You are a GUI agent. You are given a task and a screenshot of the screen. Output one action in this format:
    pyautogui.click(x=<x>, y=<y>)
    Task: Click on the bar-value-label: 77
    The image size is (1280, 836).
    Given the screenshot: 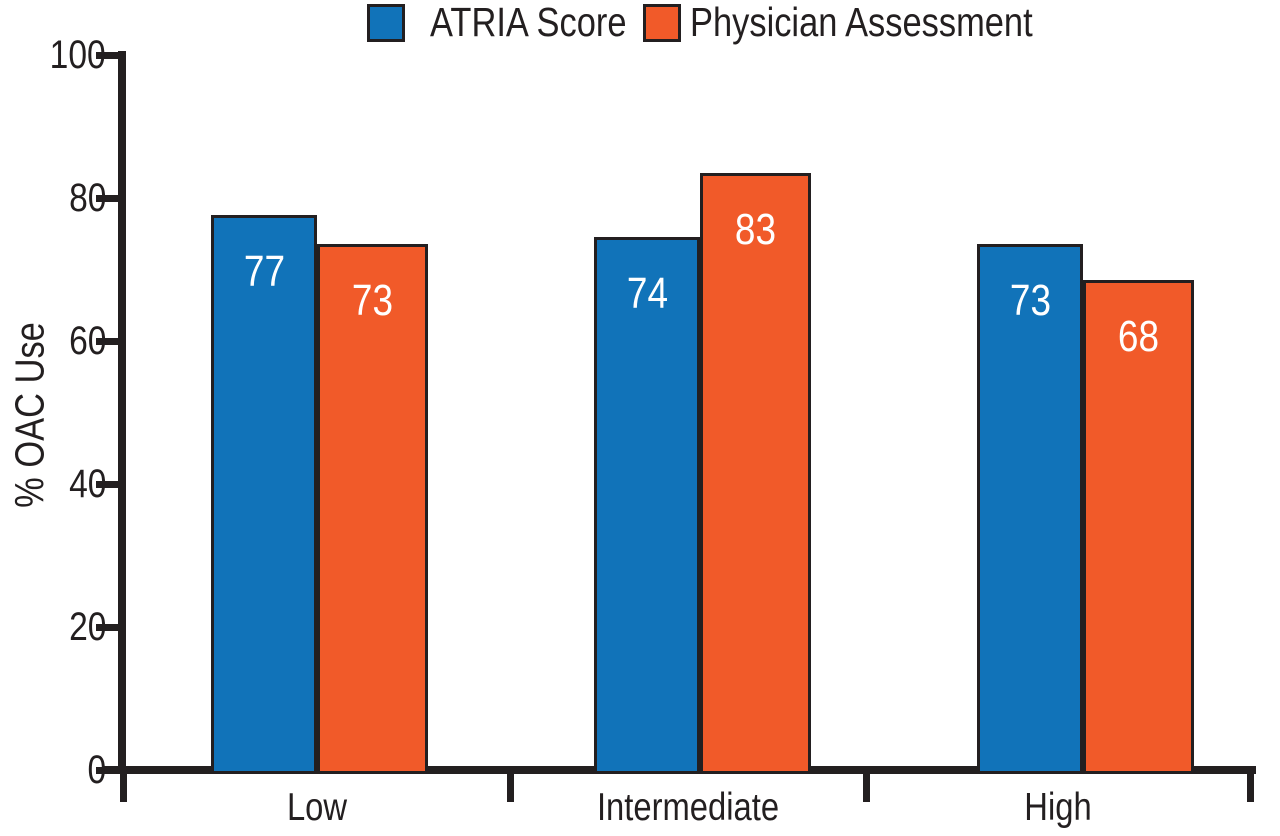 What is the action you would take?
    pyautogui.click(x=264, y=272)
    